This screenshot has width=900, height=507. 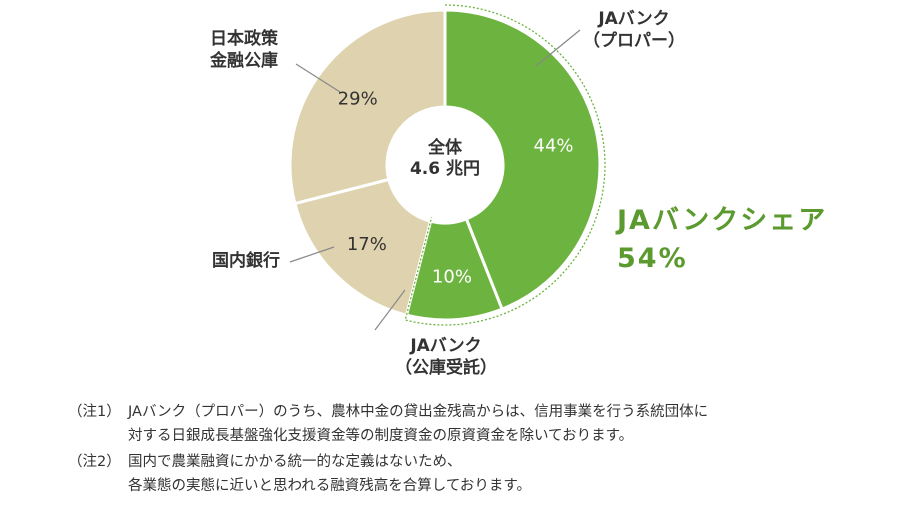 I want to click on slice-value-0: 44%, so click(x=554, y=145).